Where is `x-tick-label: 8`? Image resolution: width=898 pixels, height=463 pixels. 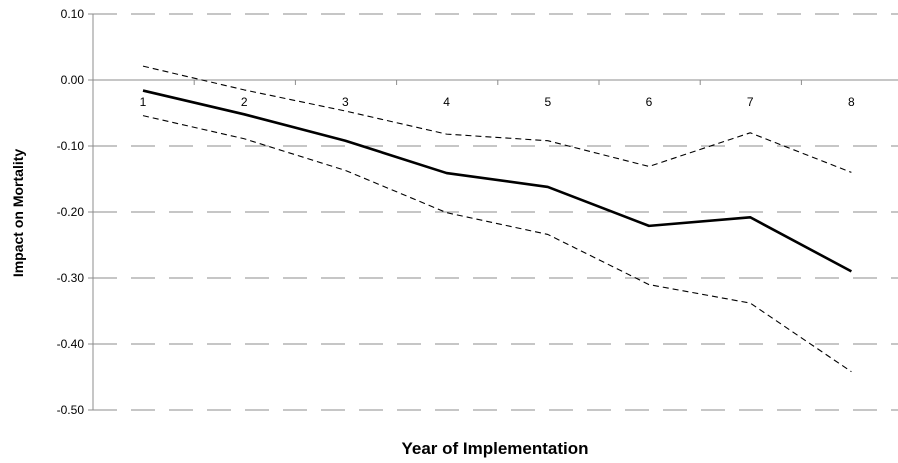 x-tick-label: 8 is located at coordinates (851, 102).